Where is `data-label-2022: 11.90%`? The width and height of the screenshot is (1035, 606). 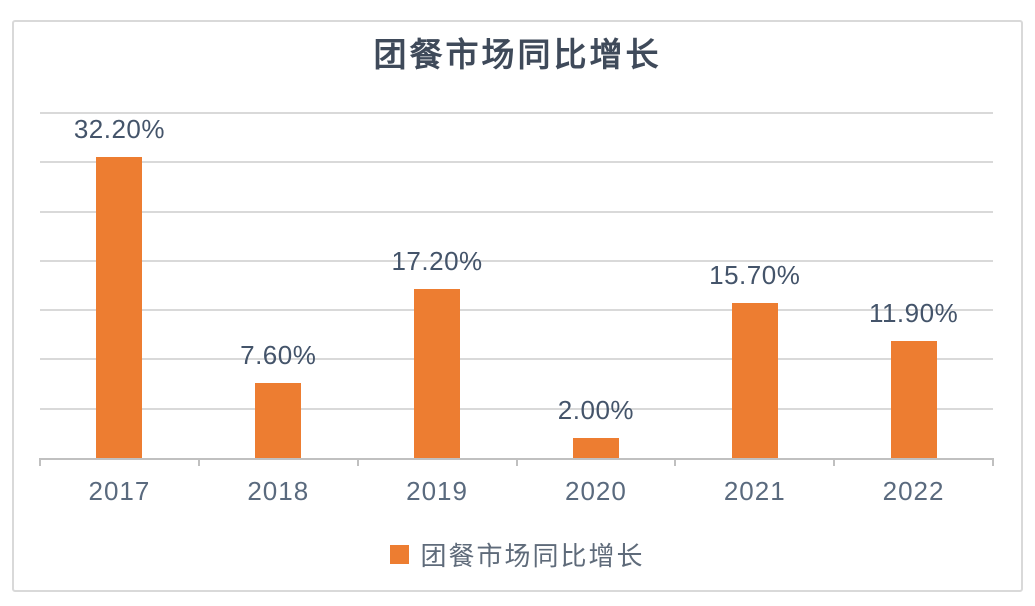 data-label-2022: 11.90% is located at coordinates (913, 312).